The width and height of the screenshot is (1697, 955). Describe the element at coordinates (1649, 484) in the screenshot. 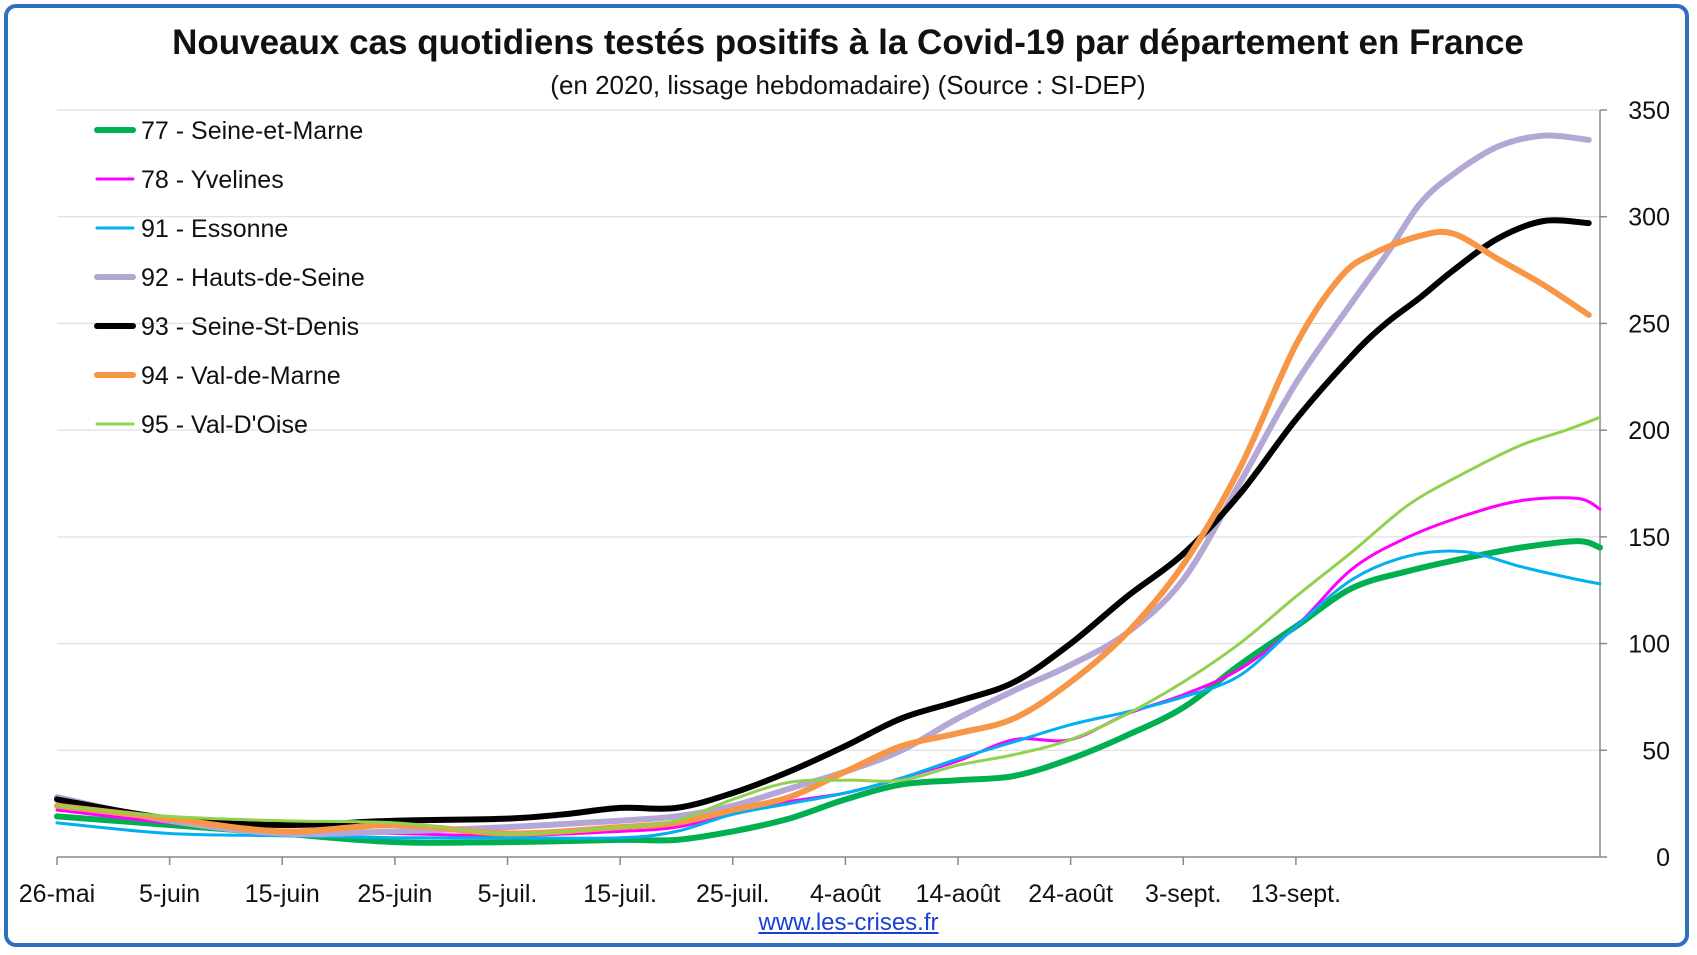

I see `y-axis-tick-labels: 0 50 100 150 200 250 300 350` at that location.